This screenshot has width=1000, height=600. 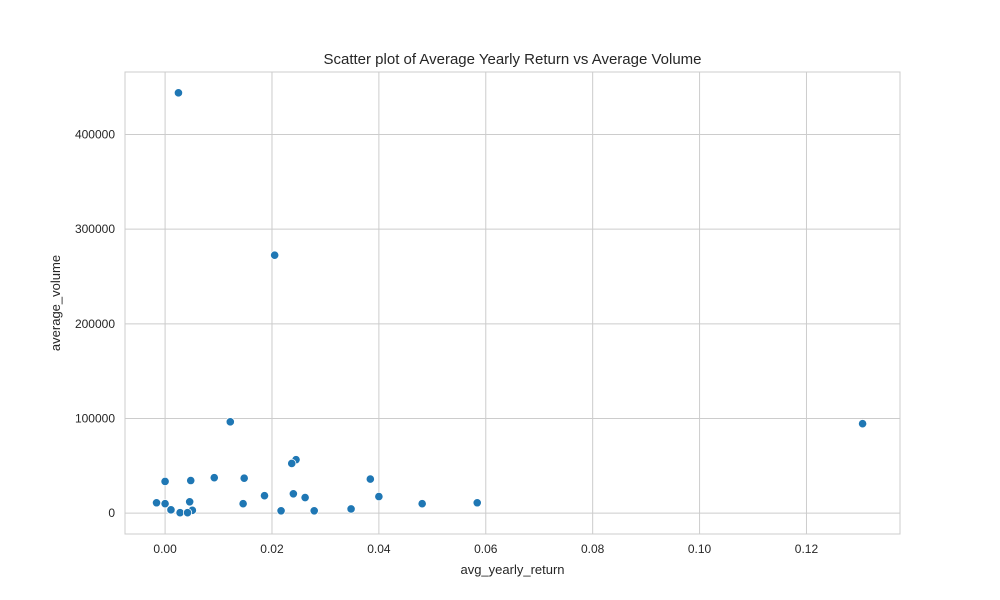 I want to click on y-tick-labels: 0 100000 200000 300000 400000, so click(x=95, y=323).